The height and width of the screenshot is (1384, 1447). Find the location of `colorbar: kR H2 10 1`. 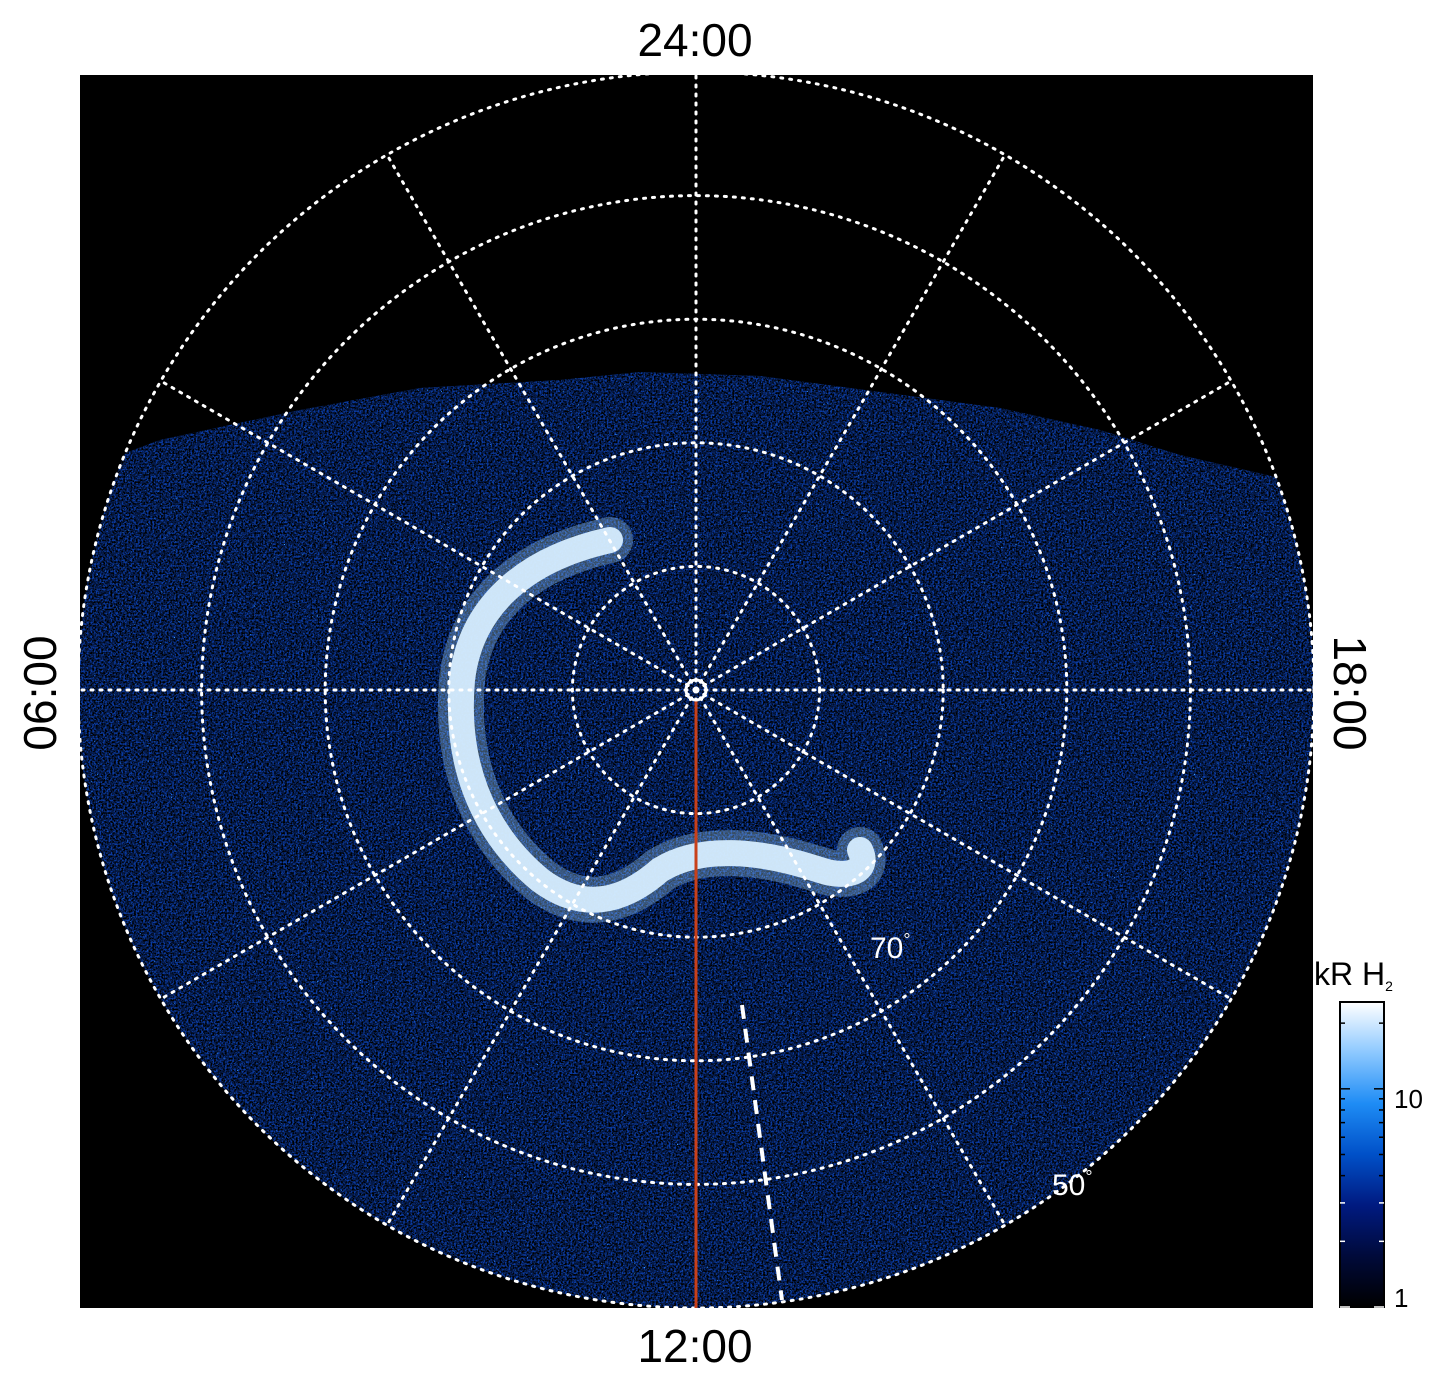

colorbar: kR H2 10 1 is located at coordinates (1368, 1134).